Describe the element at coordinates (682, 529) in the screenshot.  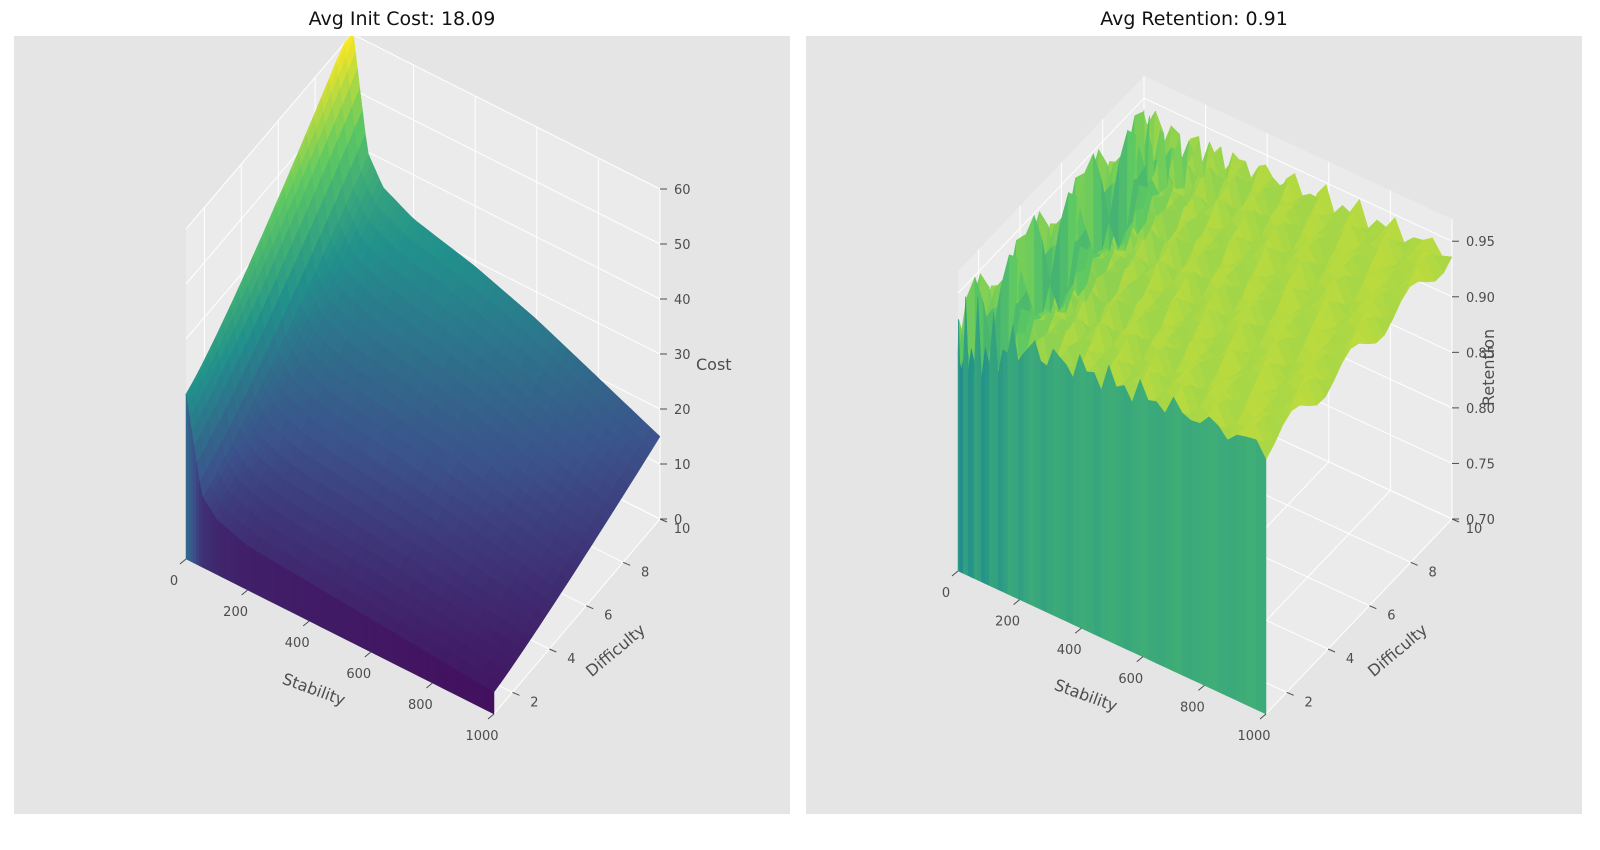
I see `cost-y-tick-label: 10` at that location.